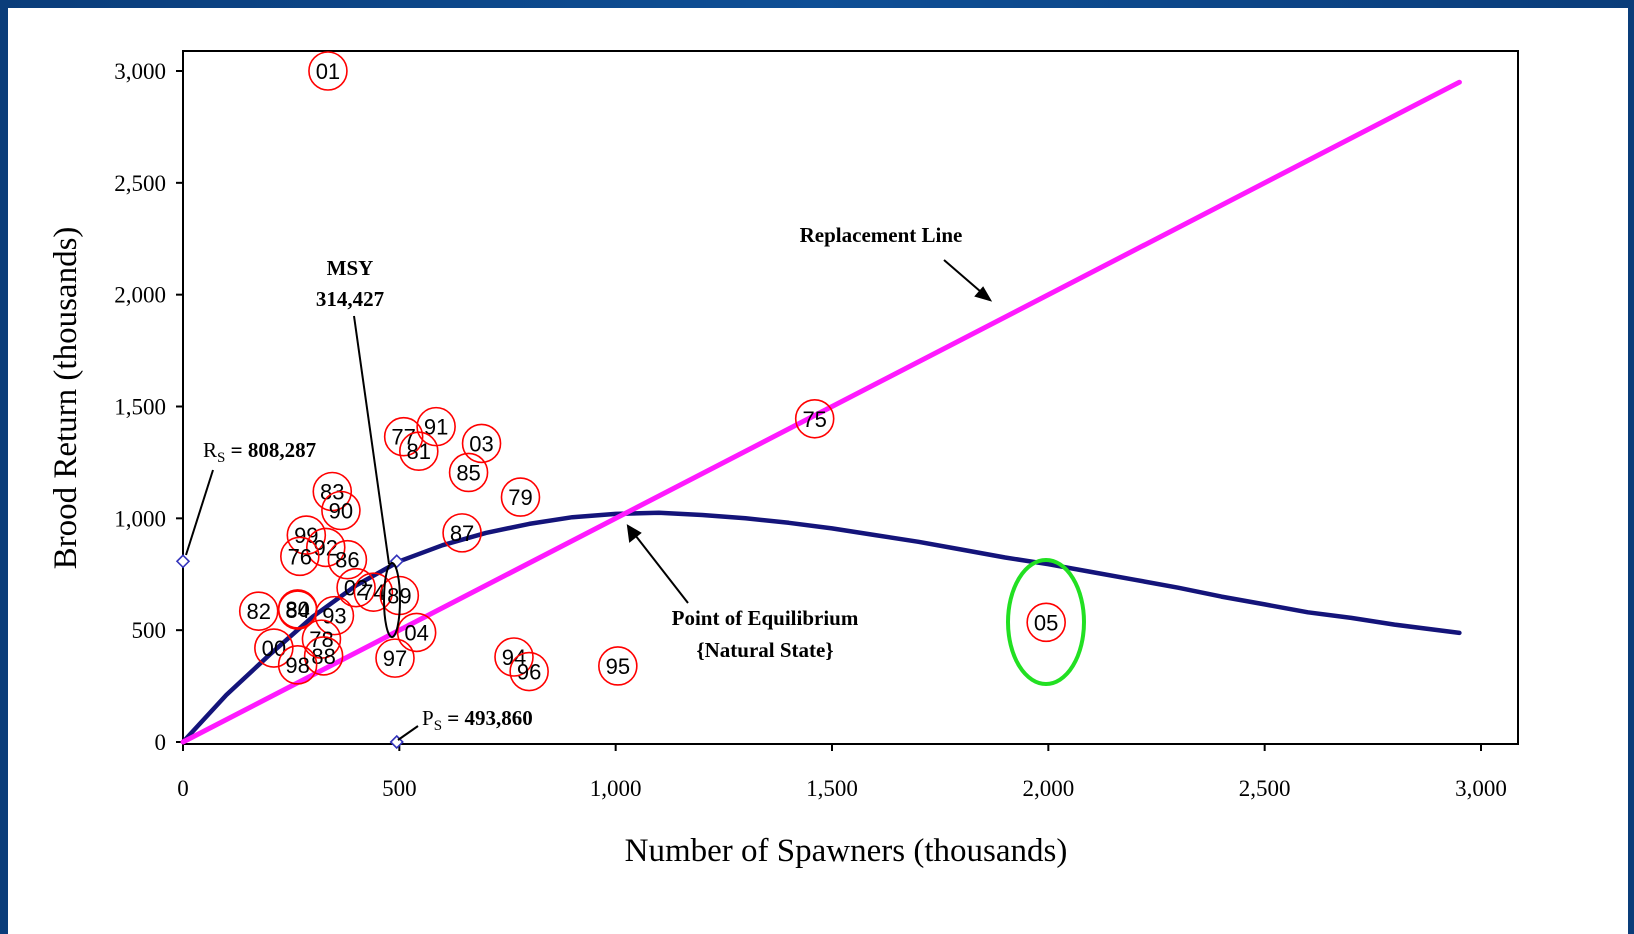 Image resolution: width=1634 pixels, height=934 pixels. What do you see at coordinates (161, 742) in the screenshot?
I see `y-tick-label: 0` at bounding box center [161, 742].